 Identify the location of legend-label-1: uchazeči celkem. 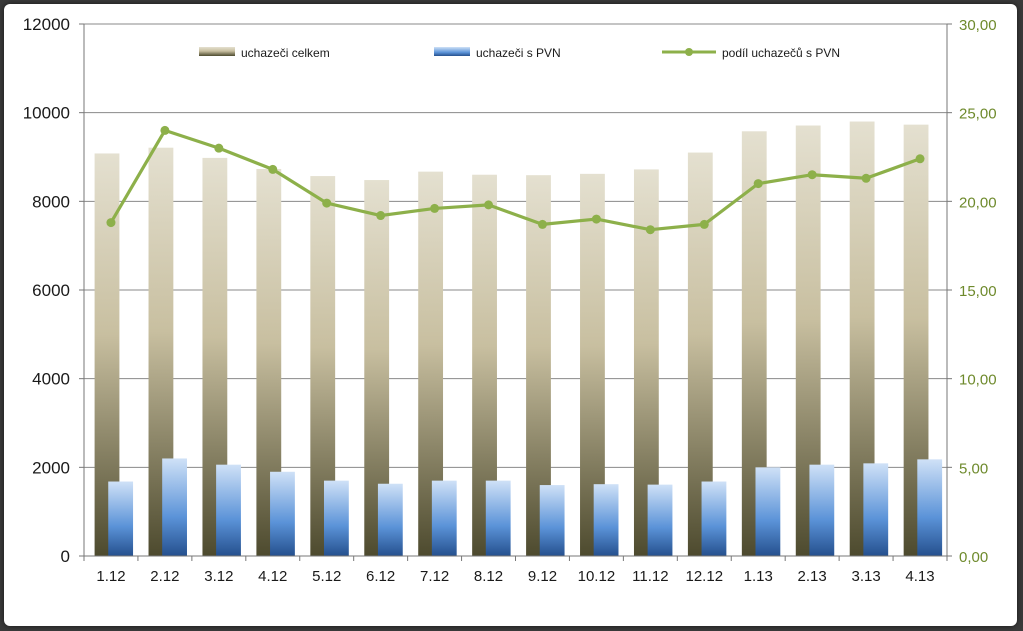
(285, 53).